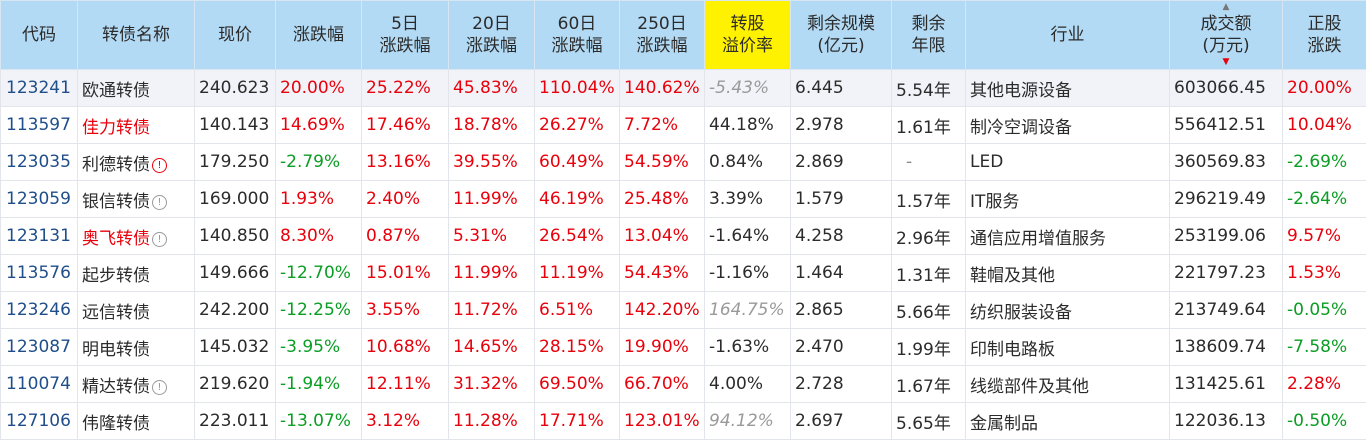  Describe the element at coordinates (405, 35) in the screenshot. I see `header-change-5d: 5日 涨跌幅` at that location.